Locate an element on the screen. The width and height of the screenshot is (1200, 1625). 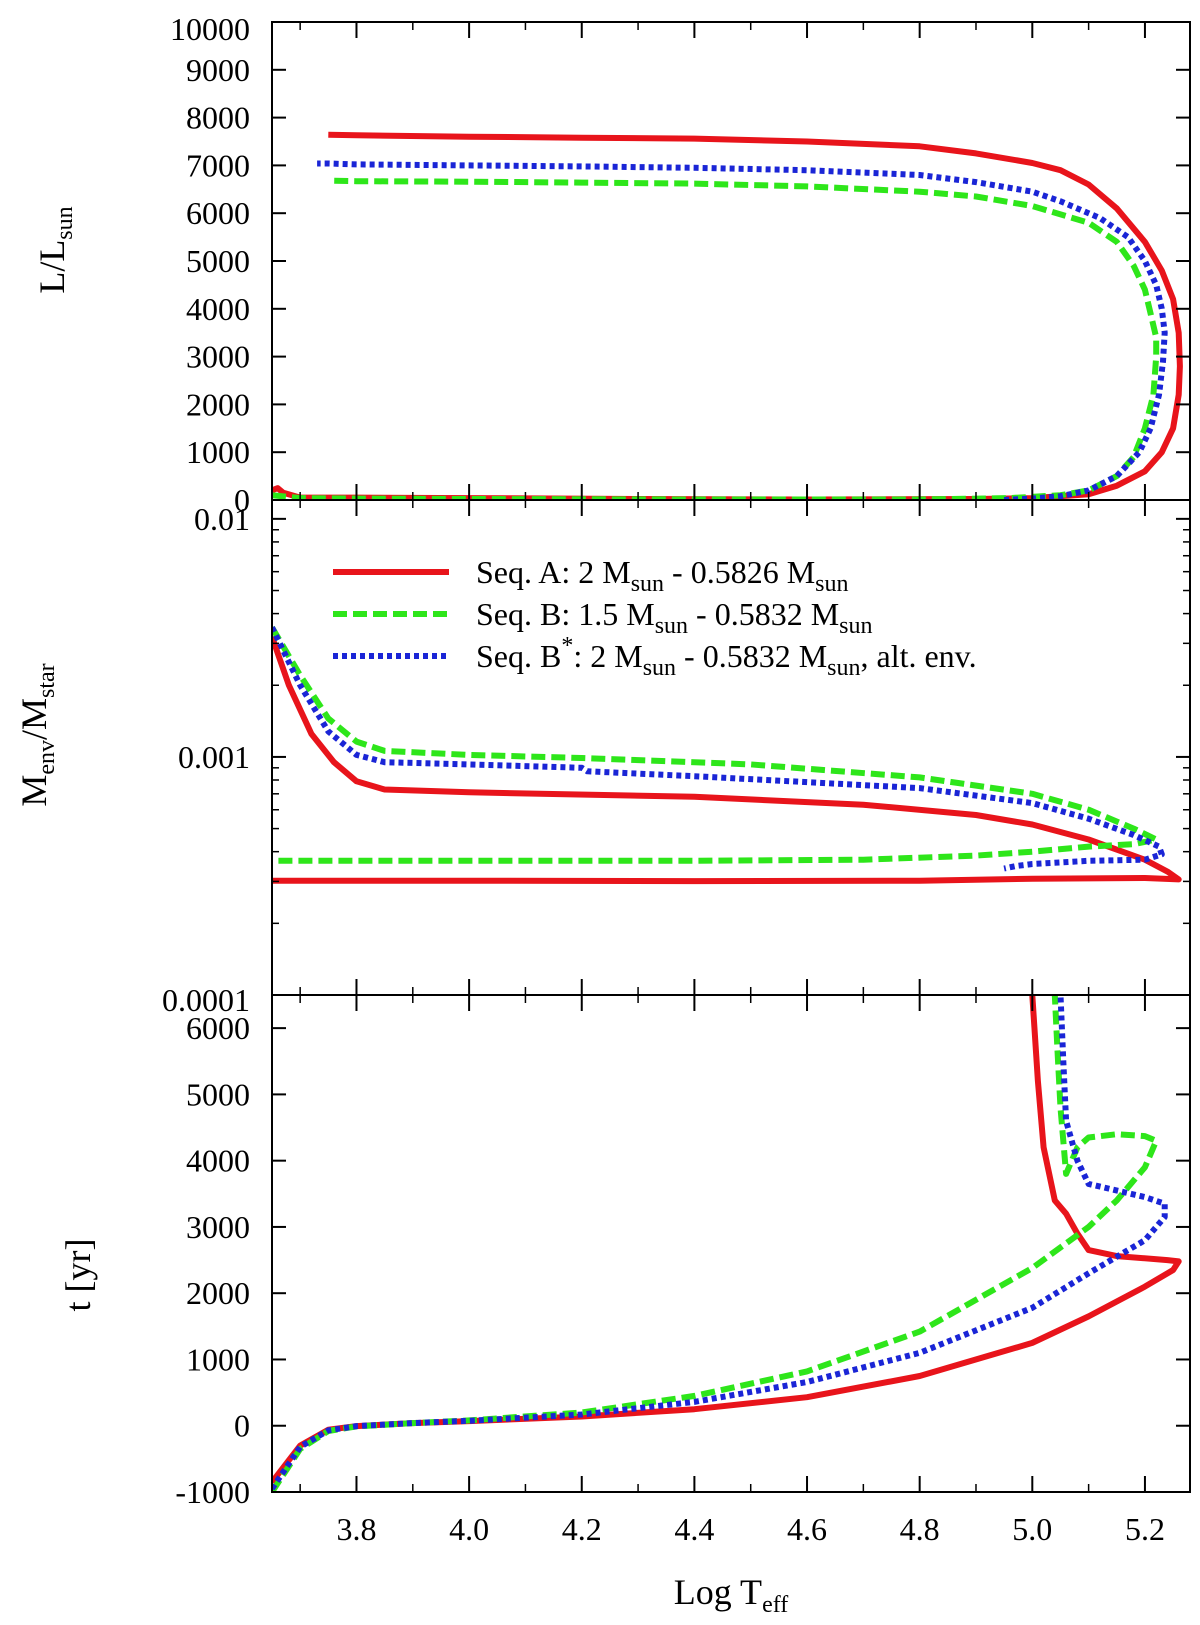
xtick-label: 3.8 is located at coordinates (356, 1529).